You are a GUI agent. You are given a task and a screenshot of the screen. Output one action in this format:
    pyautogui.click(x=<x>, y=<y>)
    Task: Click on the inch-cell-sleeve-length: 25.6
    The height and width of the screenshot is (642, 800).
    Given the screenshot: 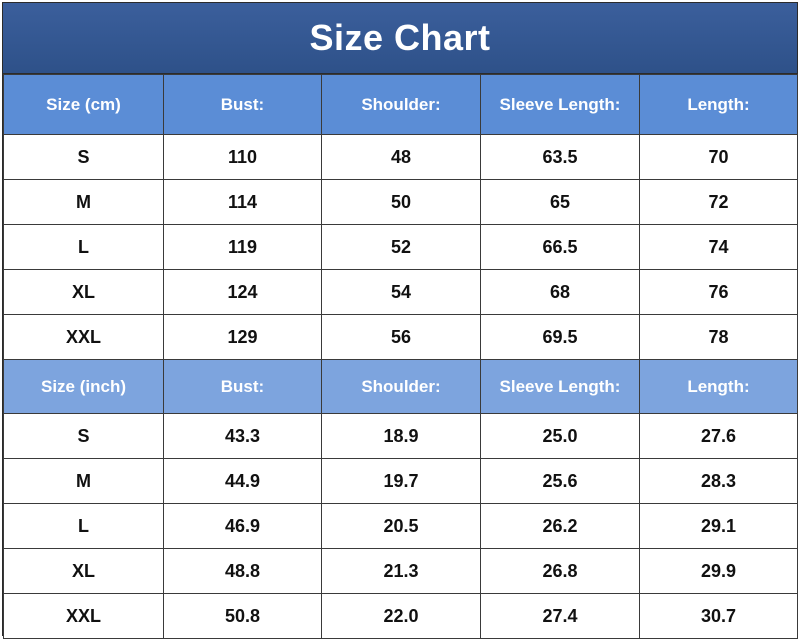 What is the action you would take?
    pyautogui.click(x=560, y=481)
    